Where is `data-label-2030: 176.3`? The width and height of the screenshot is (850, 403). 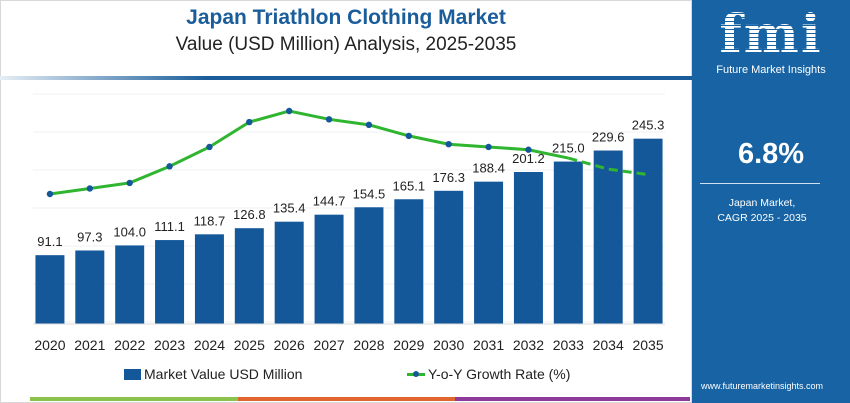 data-label-2030: 176.3 is located at coordinates (448, 177).